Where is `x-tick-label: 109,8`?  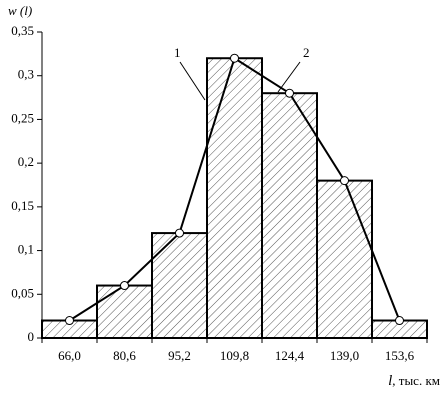
x-tick-label: 109,8 is located at coordinates (234, 355).